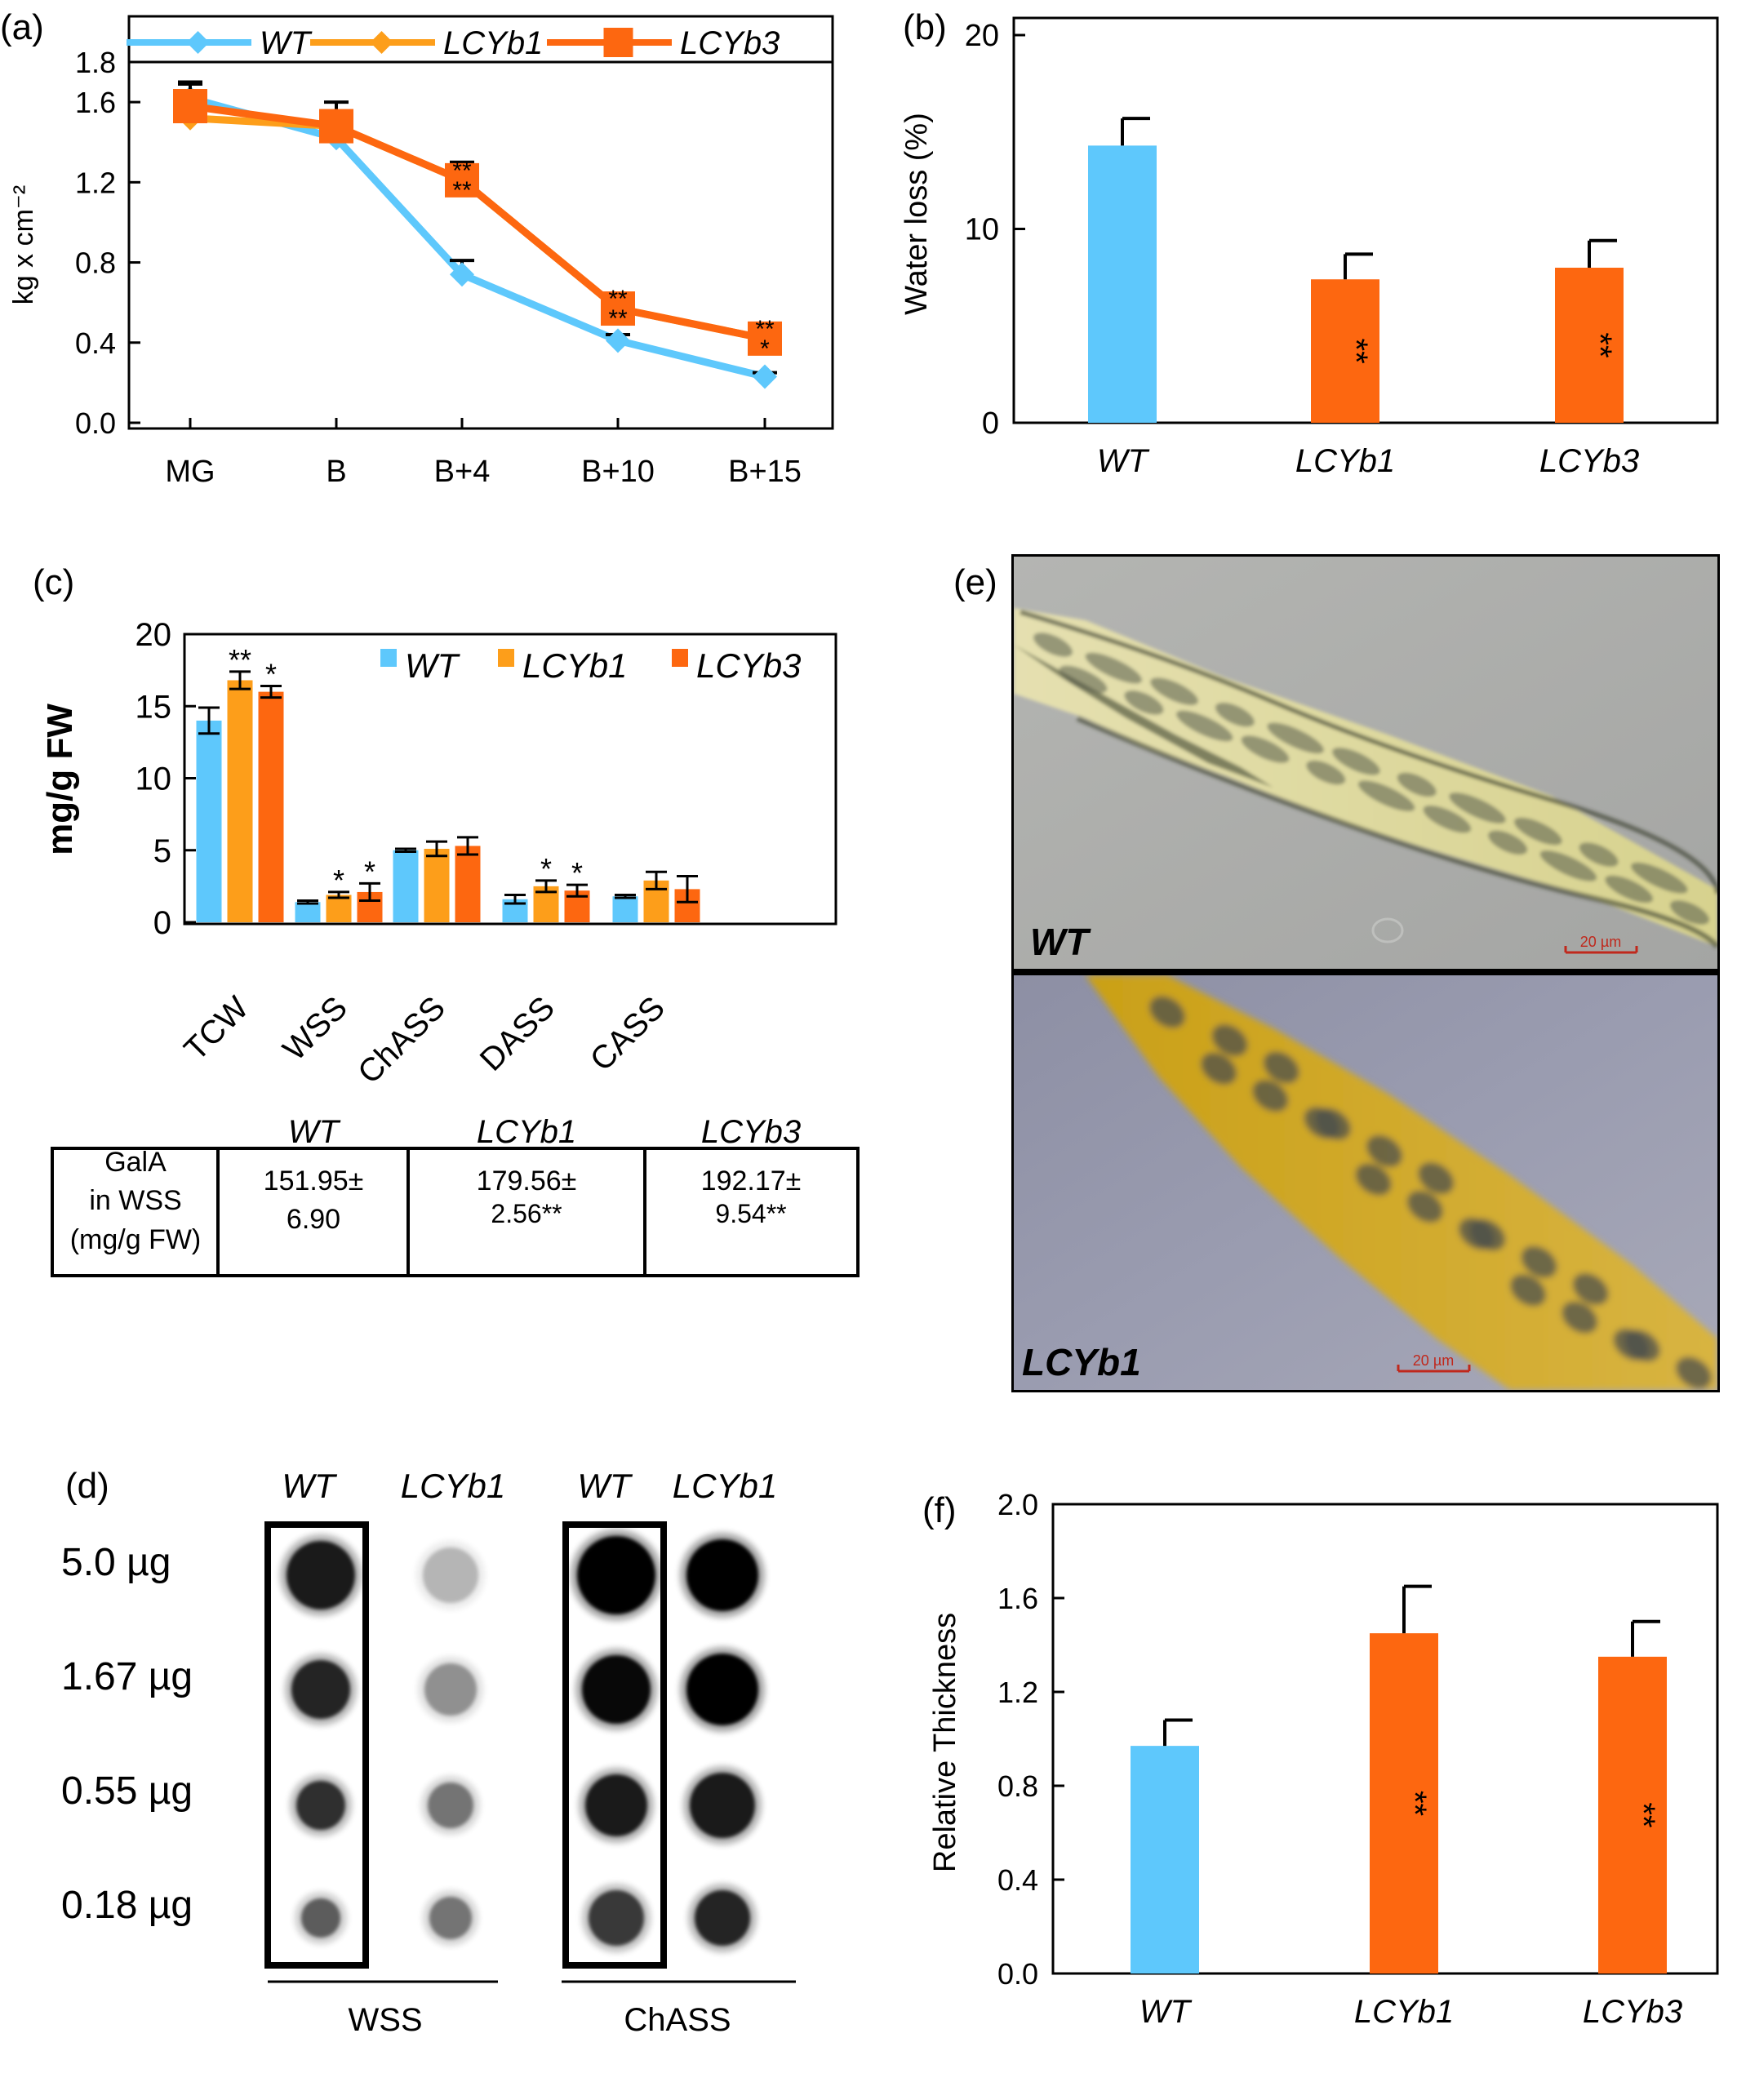 Image resolution: width=1737 pixels, height=2100 pixels. Describe the element at coordinates (1082, 1362) in the screenshot. I see `micrograph-label-lcyb1: LCYb1` at that location.